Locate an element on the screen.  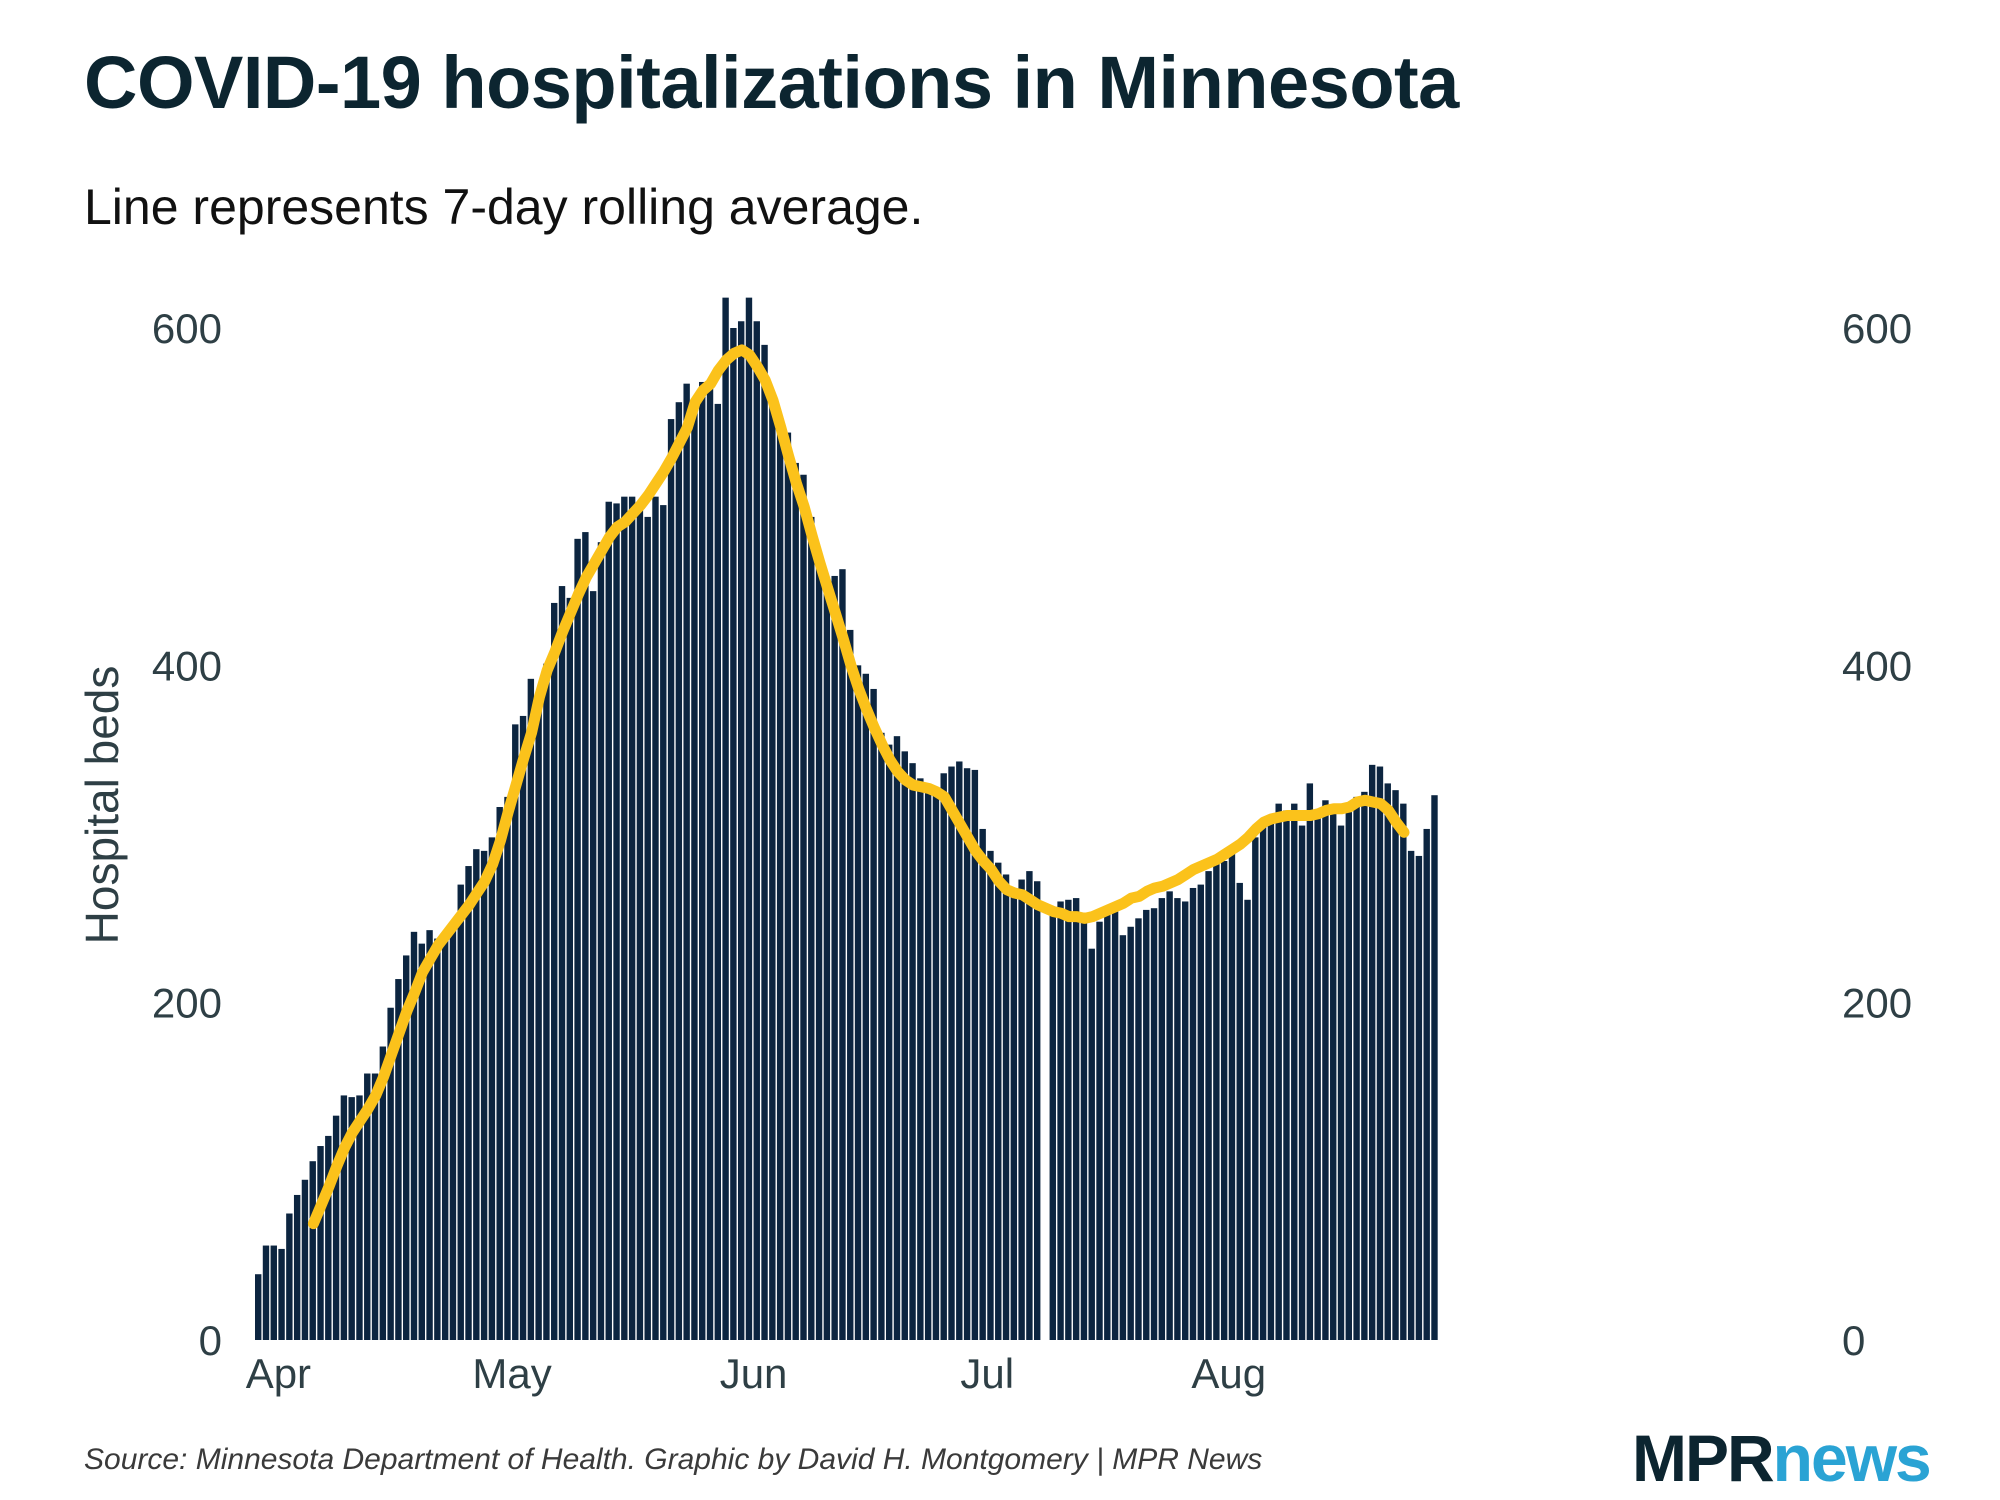
y-tick-label: 200 is located at coordinates (187, 1003).